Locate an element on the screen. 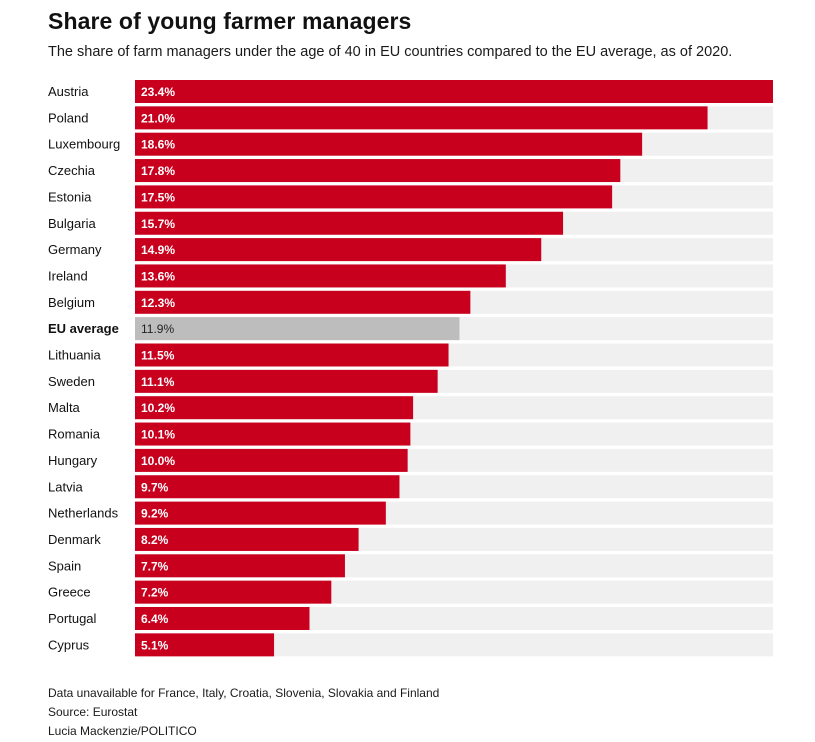  bar-greece is located at coordinates (233, 592).